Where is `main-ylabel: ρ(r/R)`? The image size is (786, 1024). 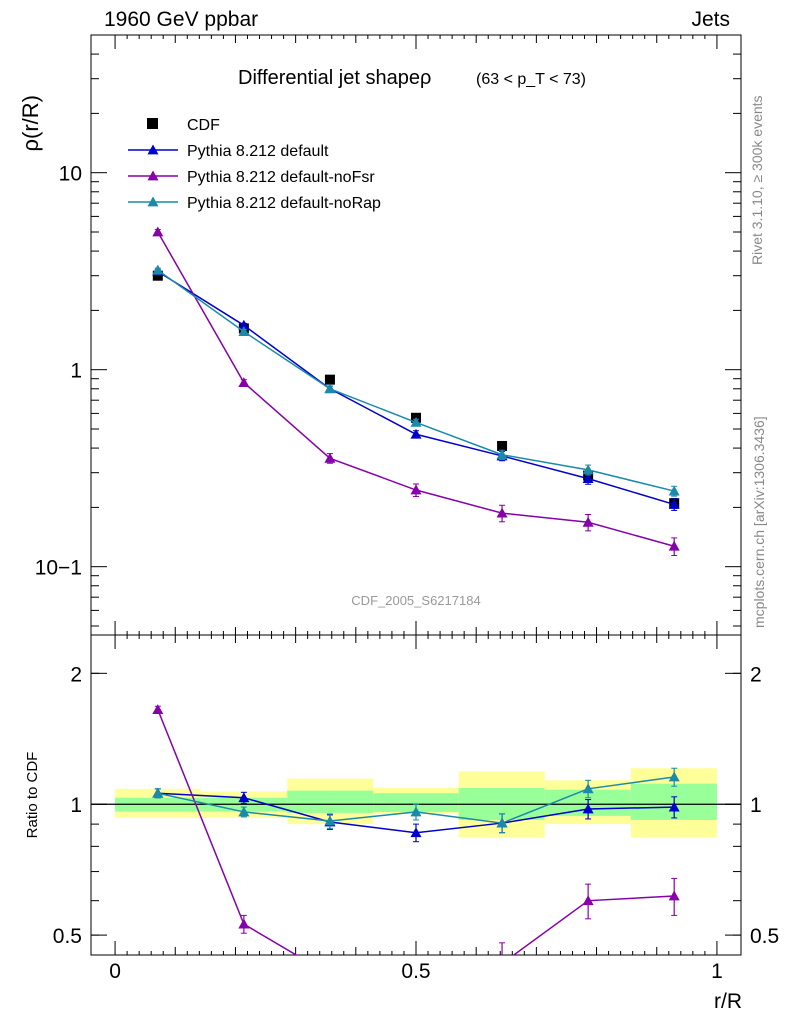 main-ylabel: ρ(r/R) is located at coordinates (30, 123).